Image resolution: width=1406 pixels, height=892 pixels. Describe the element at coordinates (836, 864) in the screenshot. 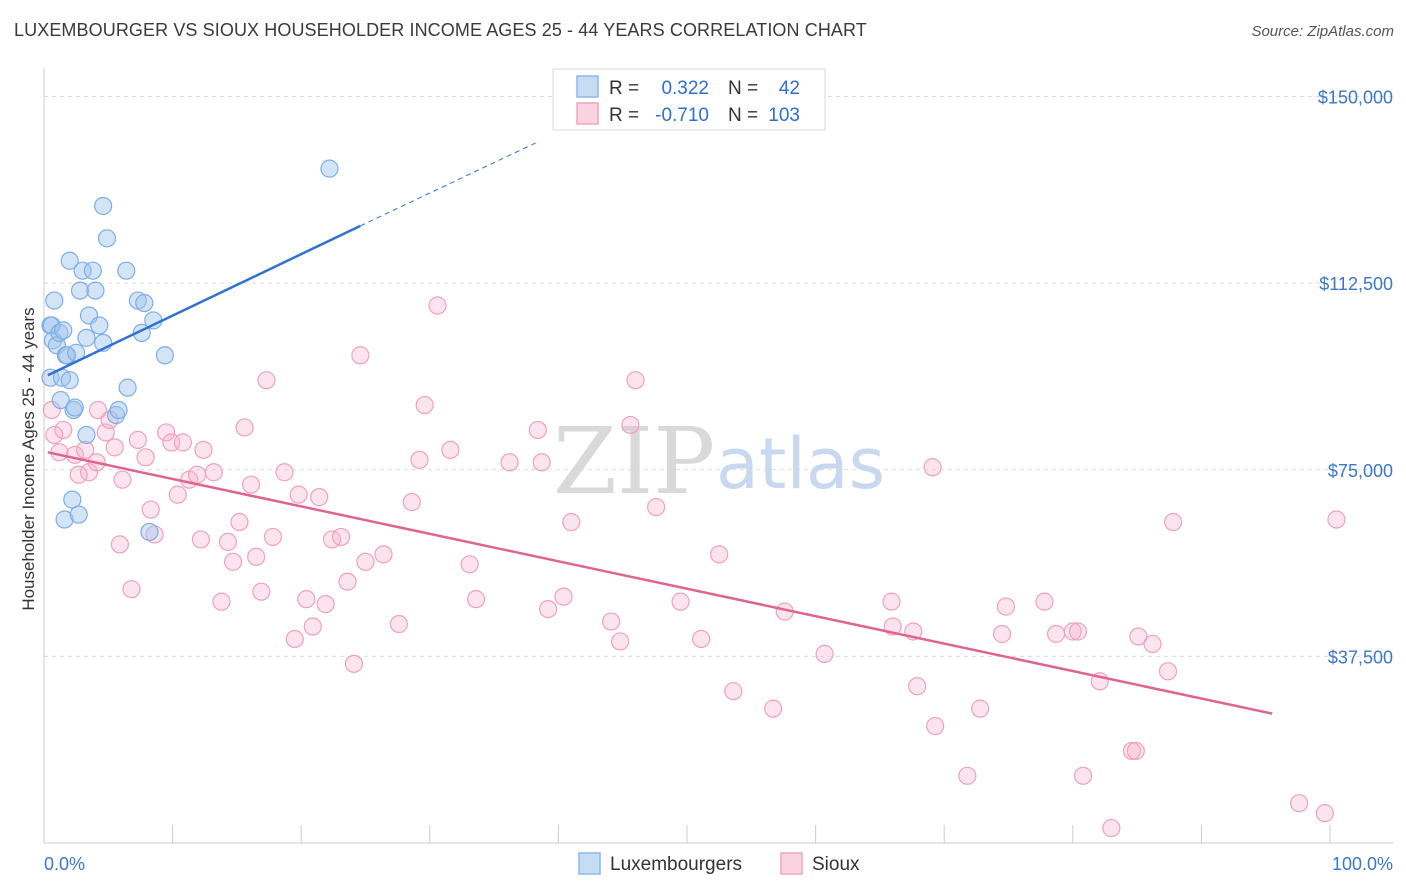

I see `bottom-legend-label-sioux: Sioux` at that location.